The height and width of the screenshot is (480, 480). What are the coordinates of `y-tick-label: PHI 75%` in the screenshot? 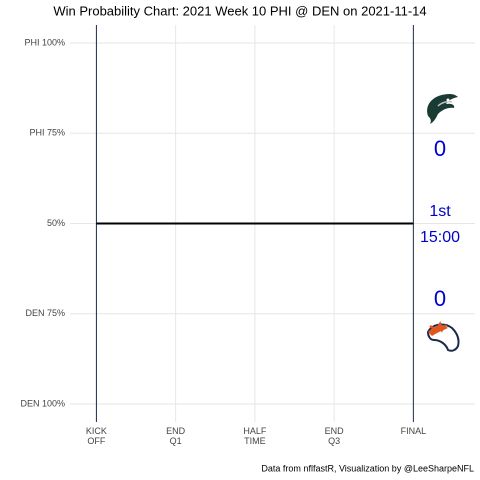 It's located at (47, 133).